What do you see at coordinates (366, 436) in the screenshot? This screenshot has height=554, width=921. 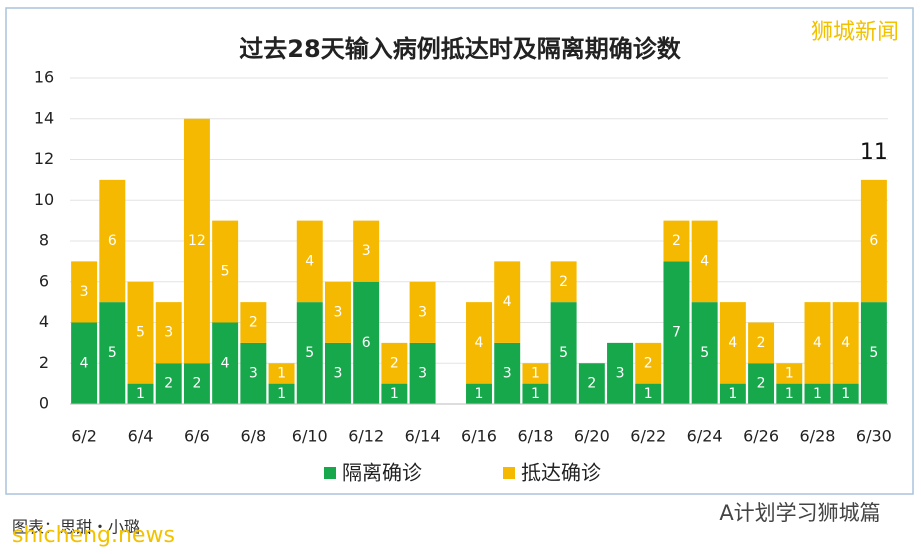 I see `x-tick-label: 6/12` at bounding box center [366, 436].